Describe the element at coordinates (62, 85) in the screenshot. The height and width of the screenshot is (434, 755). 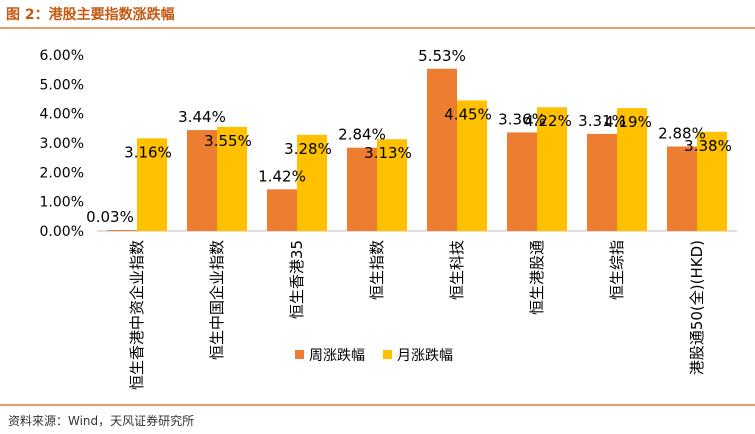
I see `y-tick-label: 5.00%` at that location.